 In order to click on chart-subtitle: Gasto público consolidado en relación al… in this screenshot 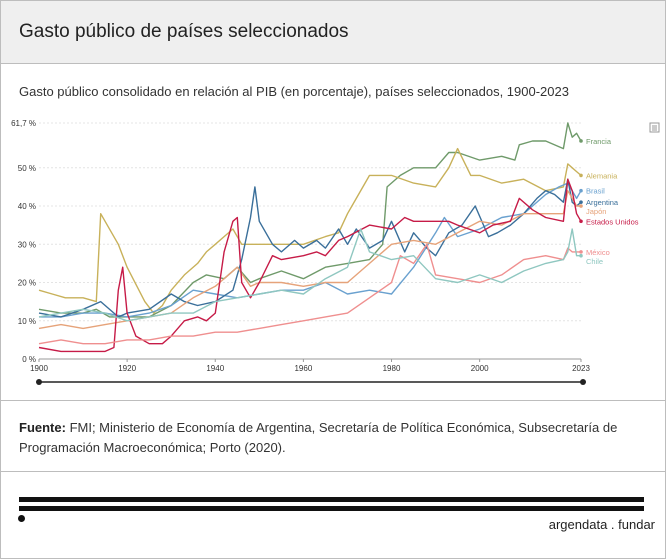, I will do `click(294, 91)`.